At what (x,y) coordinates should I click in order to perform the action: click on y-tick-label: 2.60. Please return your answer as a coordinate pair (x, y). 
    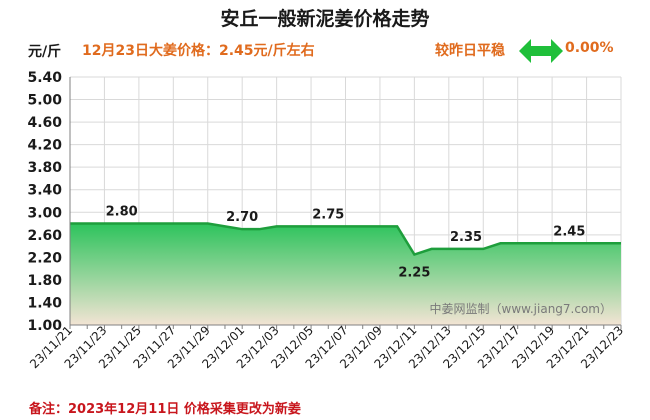
    Looking at the image, I should click on (44, 236).